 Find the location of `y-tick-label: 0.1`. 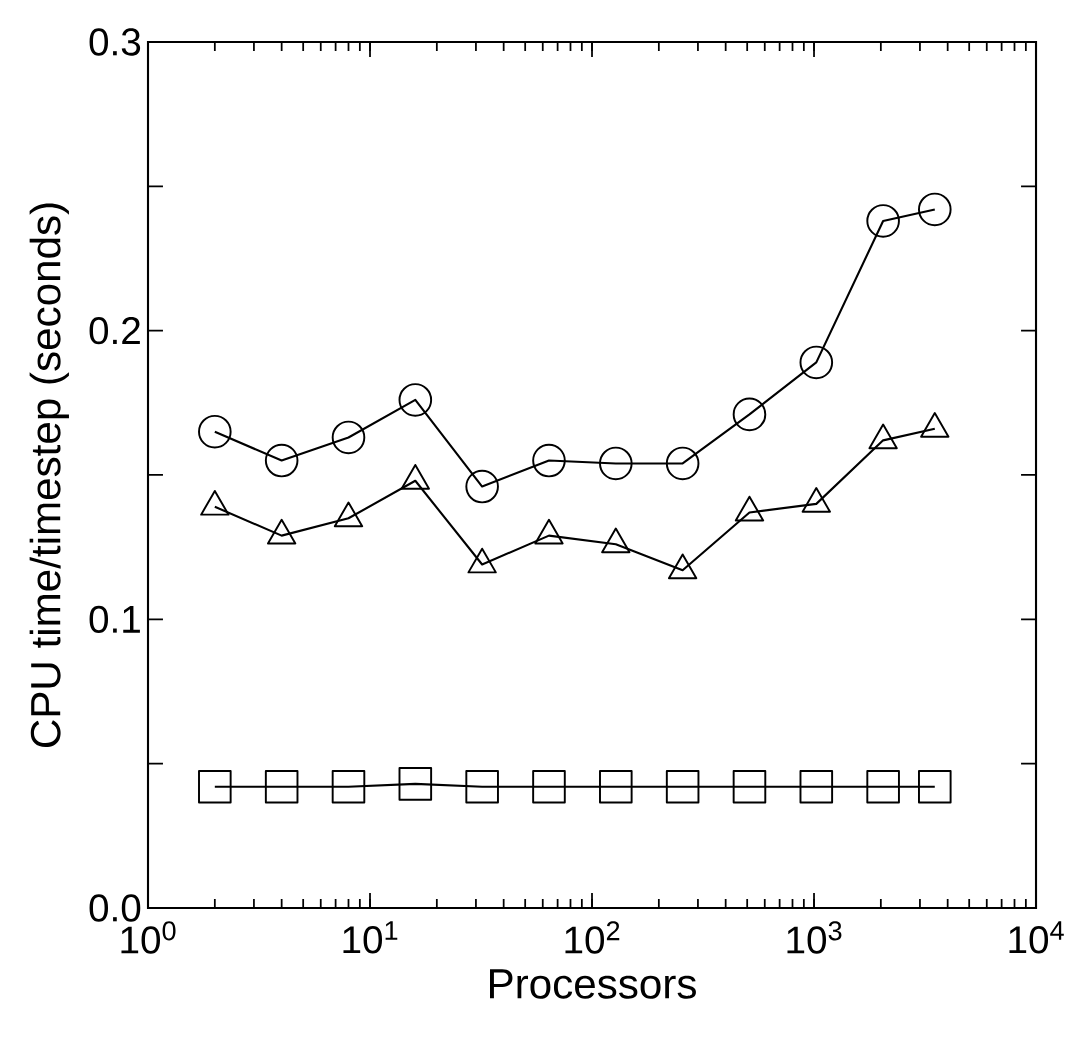

y-tick-label: 0.1 is located at coordinates (114, 619).